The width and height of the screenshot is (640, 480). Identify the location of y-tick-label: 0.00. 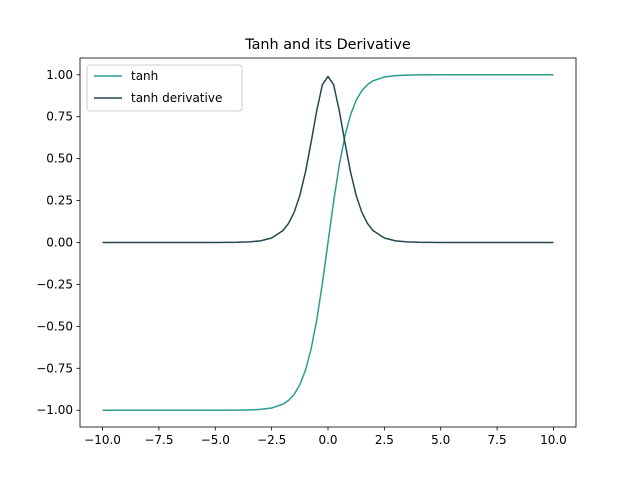
(59, 243).